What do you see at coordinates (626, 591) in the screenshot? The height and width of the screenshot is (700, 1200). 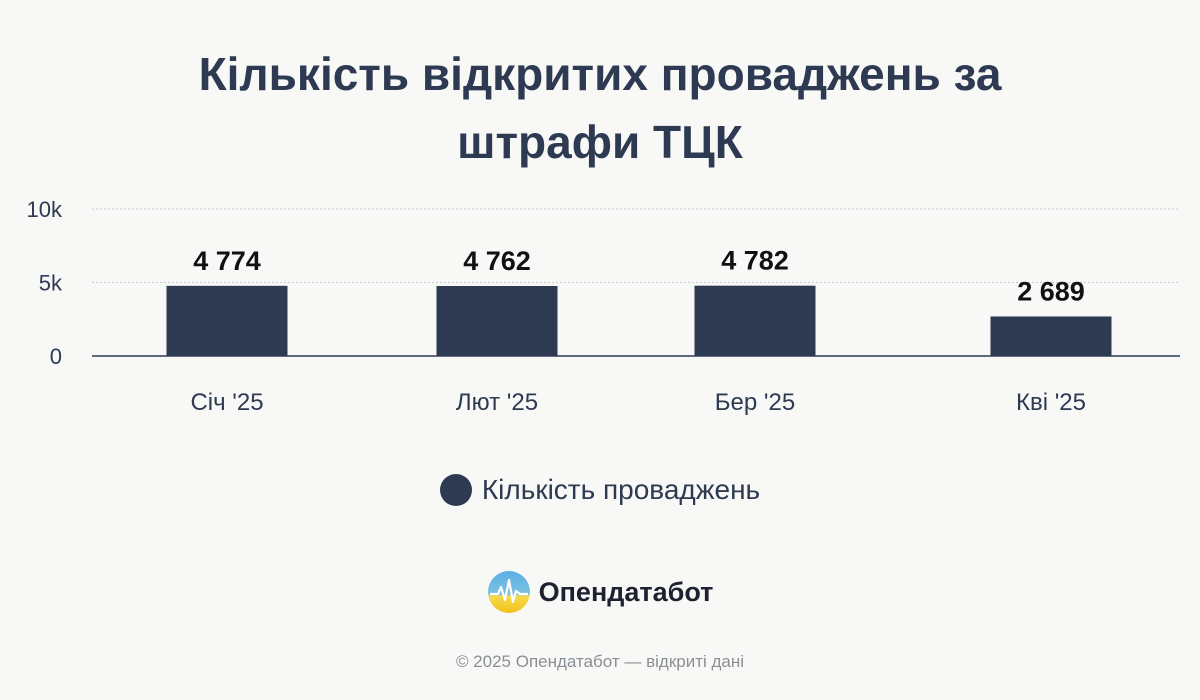 I see `brand-name: Опендатабот` at bounding box center [626, 591].